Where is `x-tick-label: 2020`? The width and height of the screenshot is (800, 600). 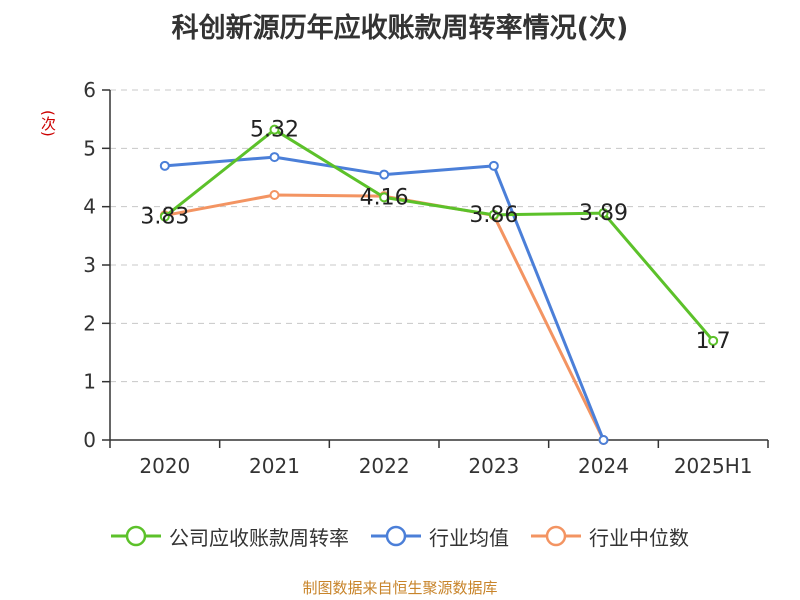 x-tick-label: 2020 is located at coordinates (164, 466).